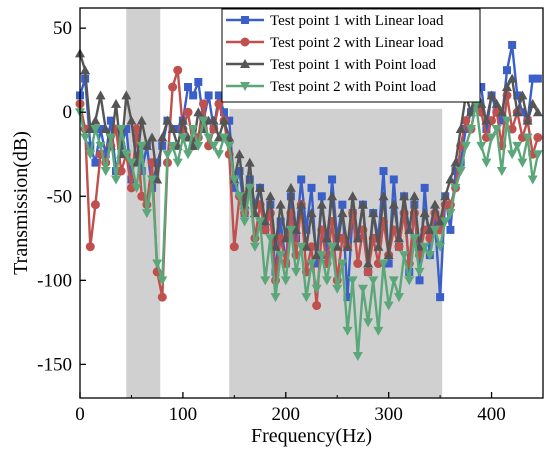  I want to click on legend-item: Test point 2 with Linear load, so click(335, 43).